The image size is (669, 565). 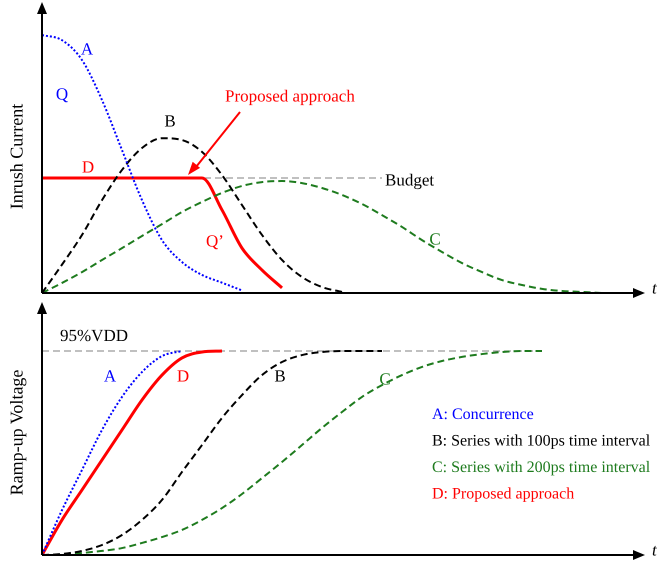 What do you see at coordinates (483, 415) in the screenshot?
I see `text: A: Concurrence` at bounding box center [483, 415].